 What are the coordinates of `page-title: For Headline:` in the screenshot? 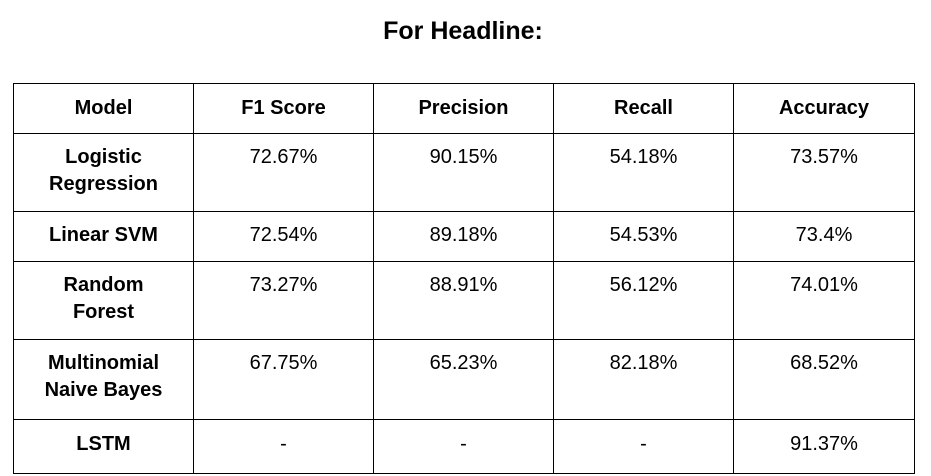 It's located at (463, 31).